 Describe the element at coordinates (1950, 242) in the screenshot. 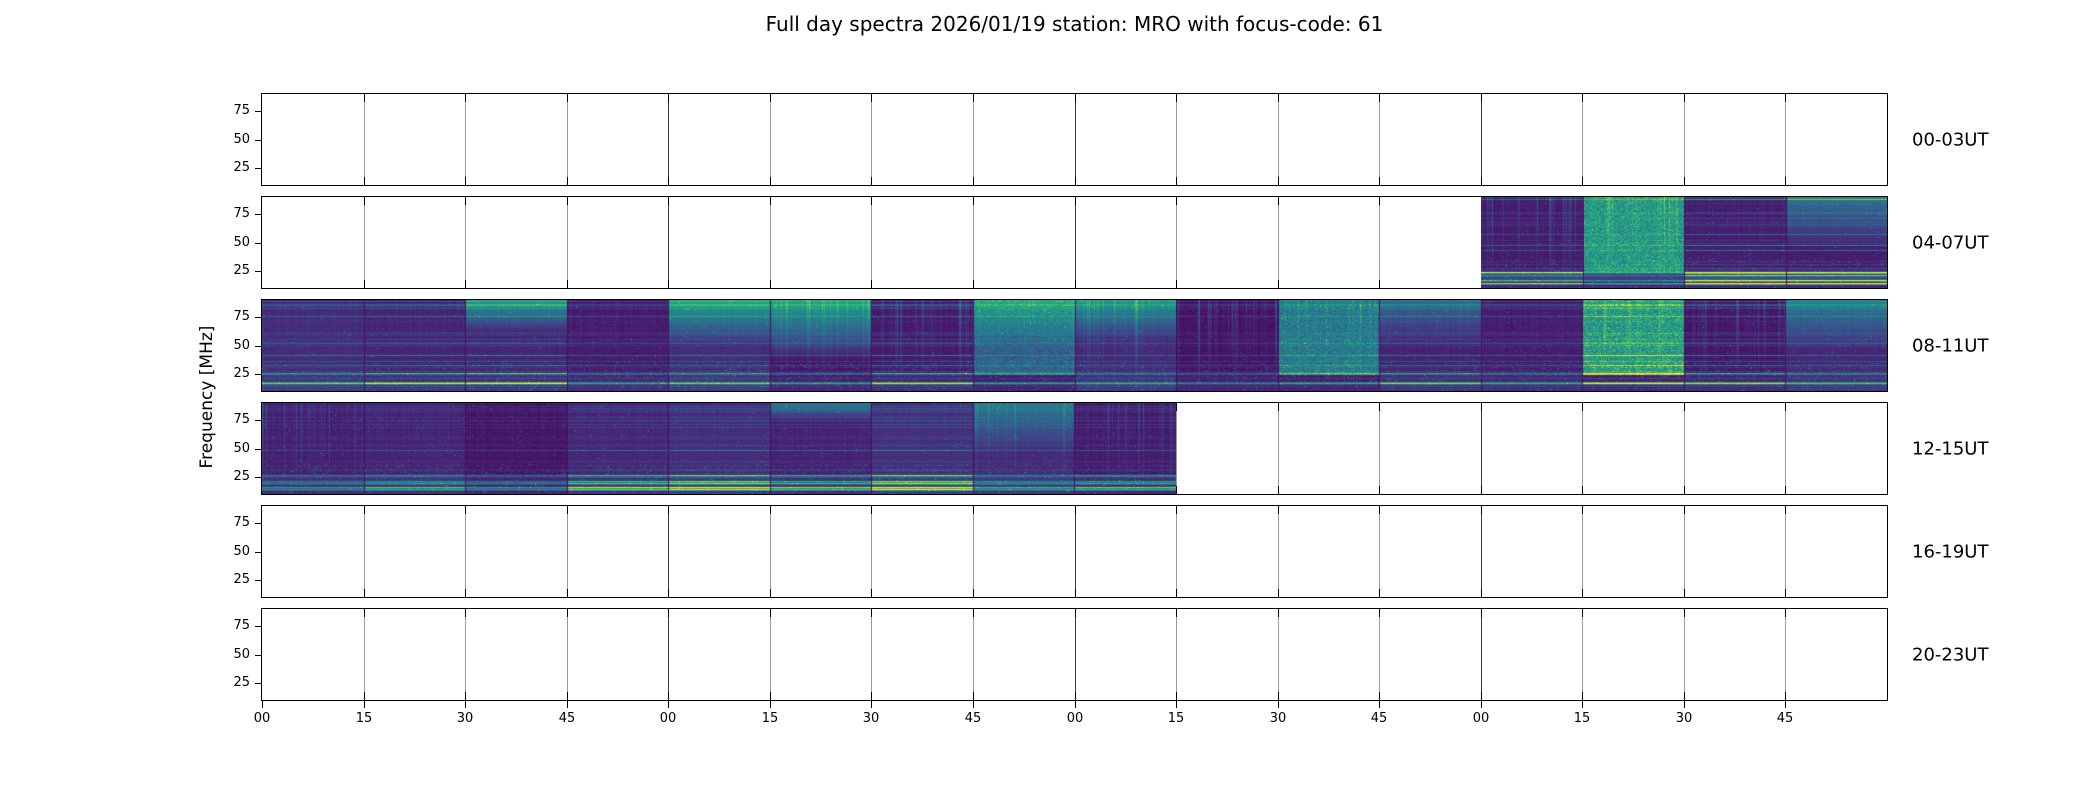

I see `row-label-04-07ut: 04-07UT` at that location.